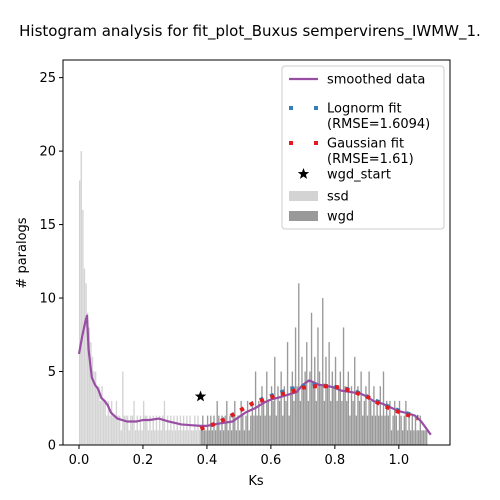 The image size is (500, 500). I want to click on legend-wgd-label: wgd, so click(340, 217).